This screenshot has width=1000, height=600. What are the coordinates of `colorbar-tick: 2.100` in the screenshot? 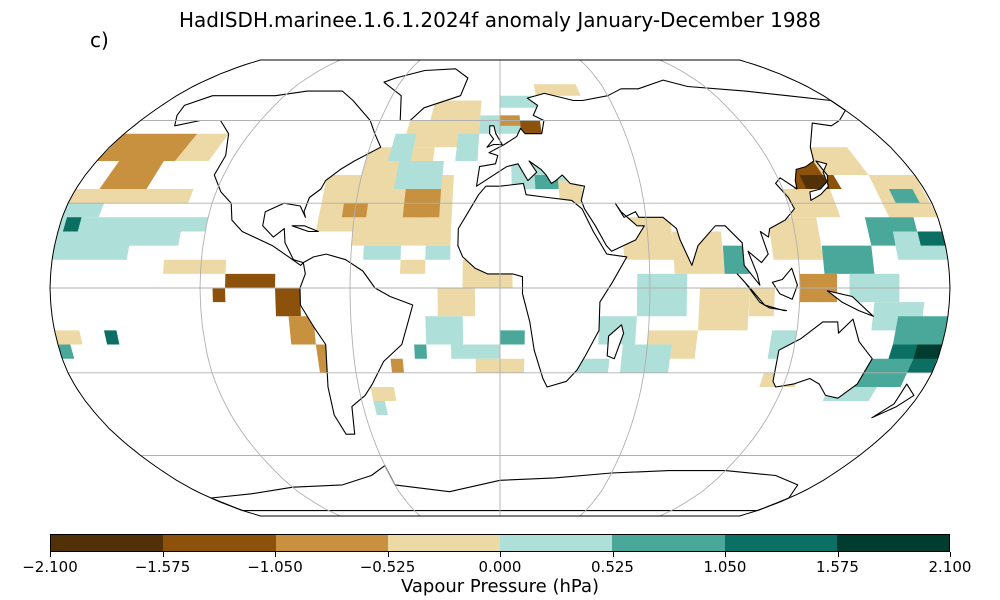 It's located at (950, 564).